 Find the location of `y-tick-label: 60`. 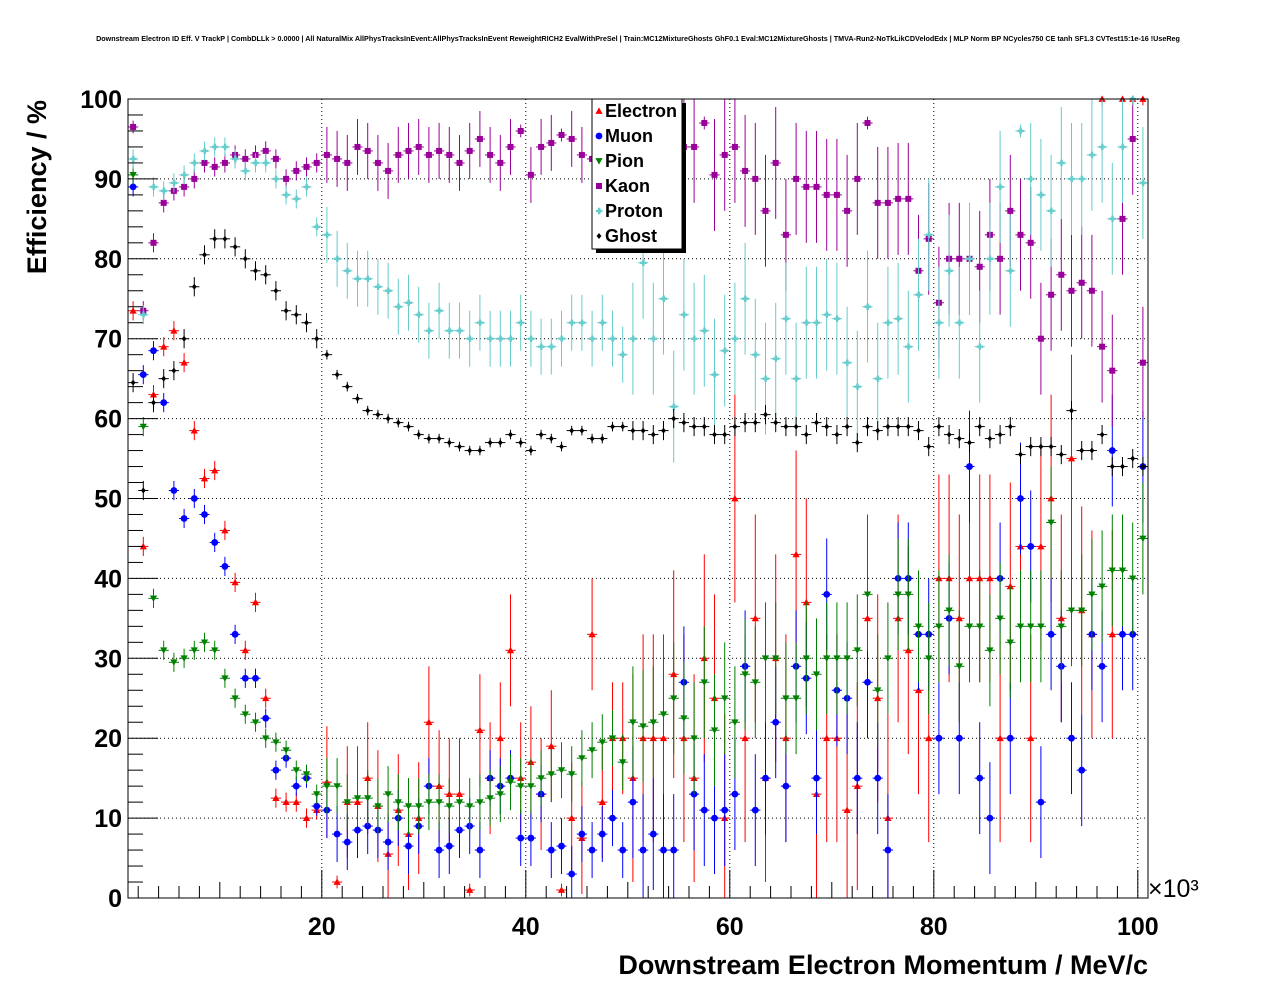

y-tick-label: 60 is located at coordinates (108, 420).